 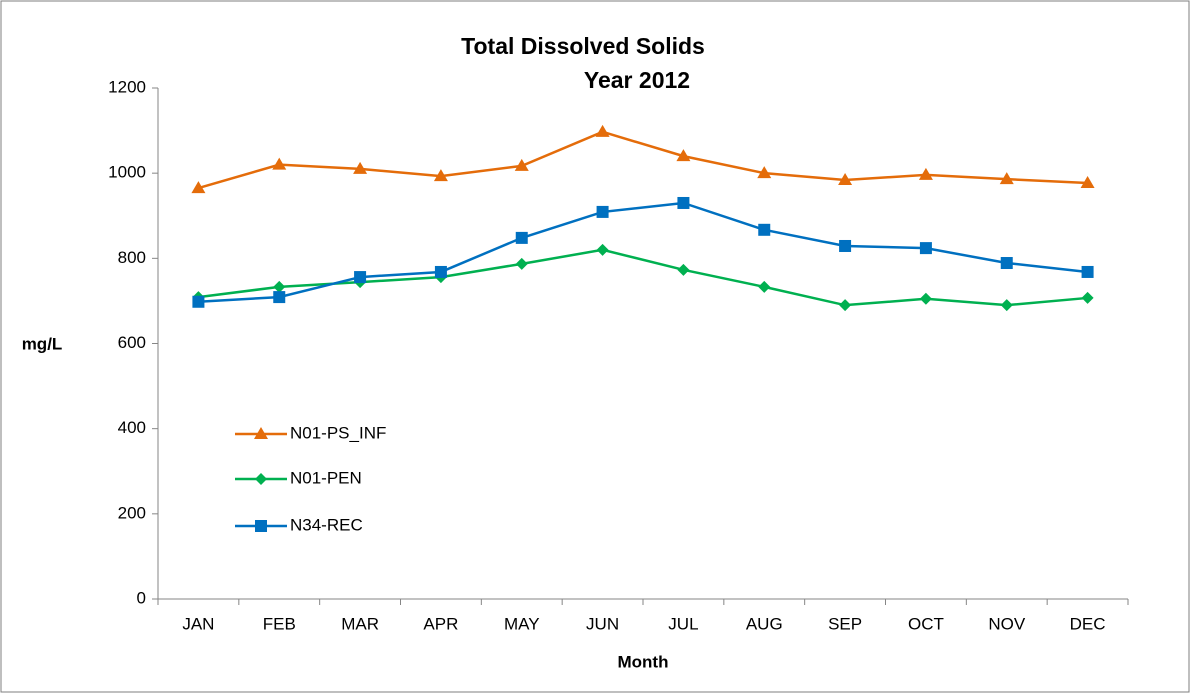 What do you see at coordinates (583, 46) in the screenshot?
I see `chart-title: Total Dissolved Solids` at bounding box center [583, 46].